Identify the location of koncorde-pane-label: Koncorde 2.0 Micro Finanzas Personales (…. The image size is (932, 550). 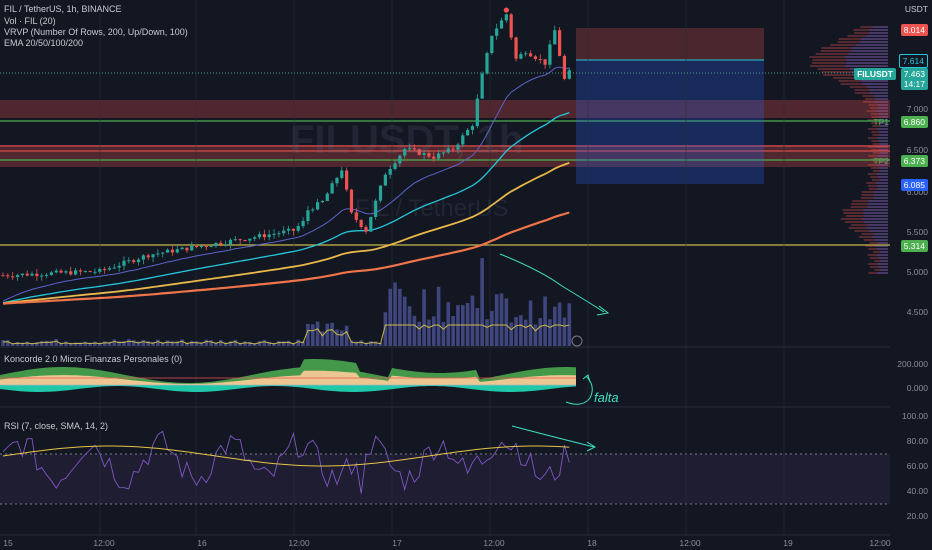
(93, 359).